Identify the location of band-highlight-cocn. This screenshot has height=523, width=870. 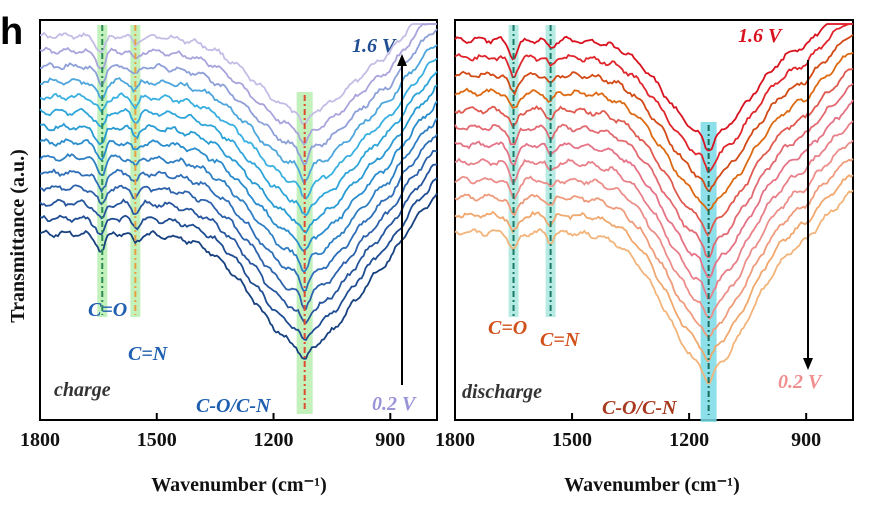
(708, 272).